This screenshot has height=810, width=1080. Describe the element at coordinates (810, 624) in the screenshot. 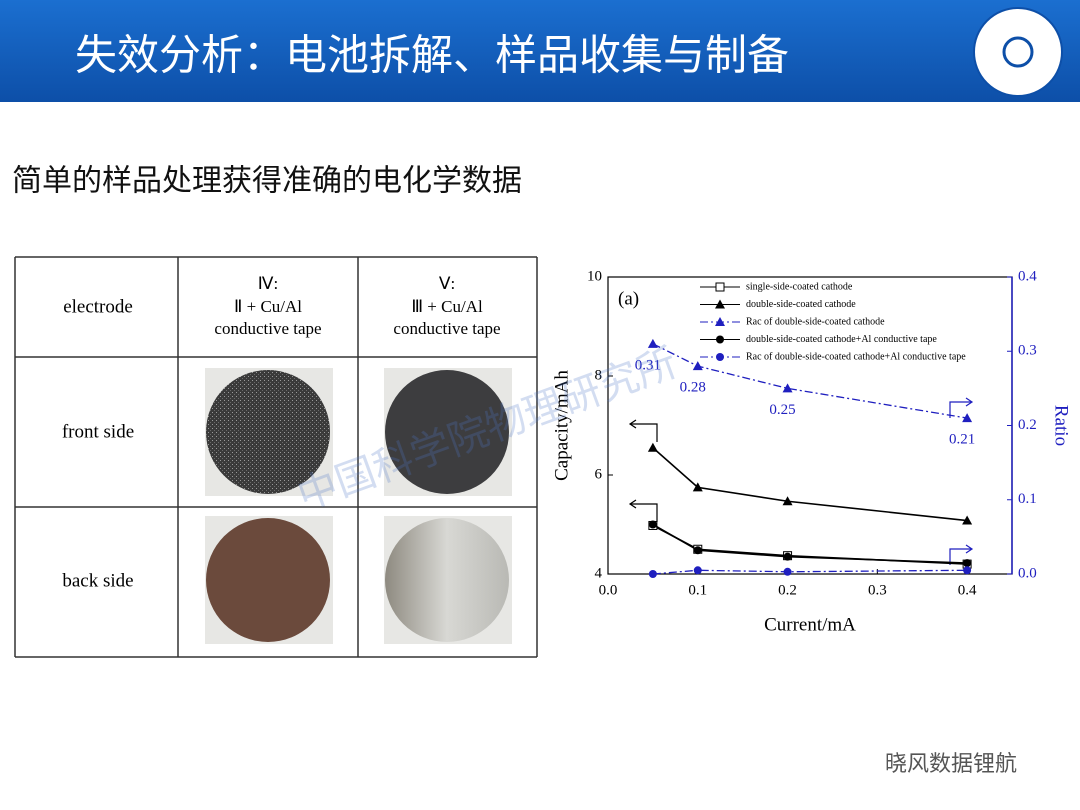

I see `x-axis-title: Current/mA` at that location.